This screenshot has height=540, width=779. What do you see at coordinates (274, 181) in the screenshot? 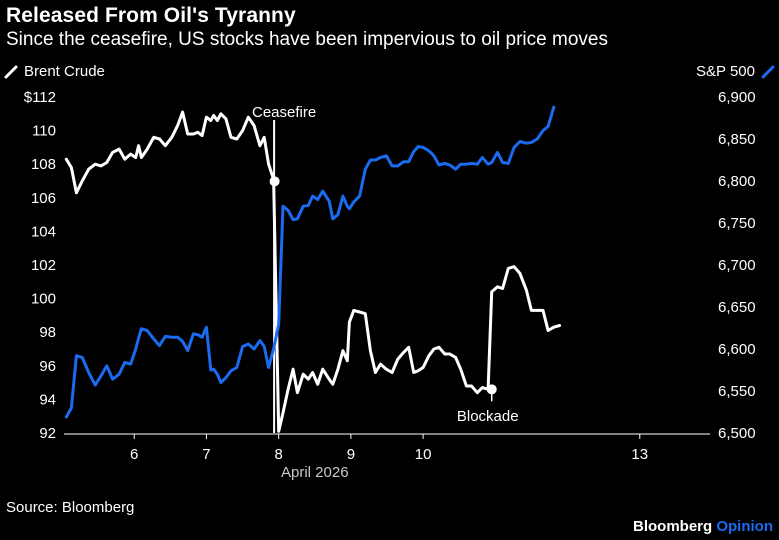
I see `ceasefire-marker` at bounding box center [274, 181].